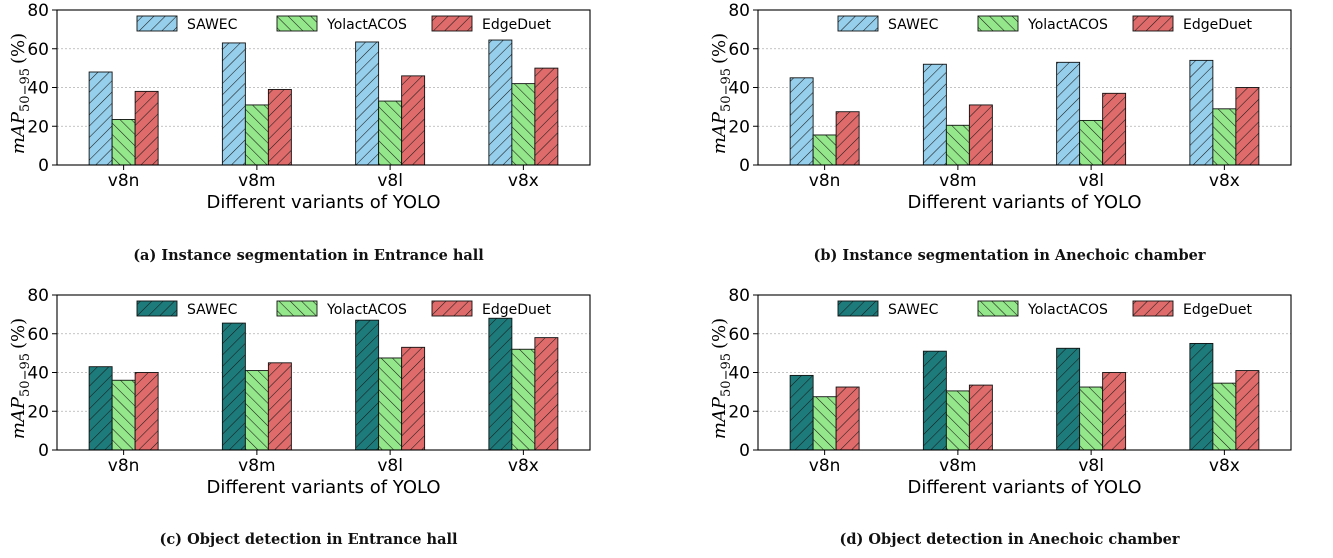 The width and height of the screenshot is (1333, 558). What do you see at coordinates (308, 539) in the screenshot?
I see `panel-caption: (c) Object detection in Entrance hall` at bounding box center [308, 539].